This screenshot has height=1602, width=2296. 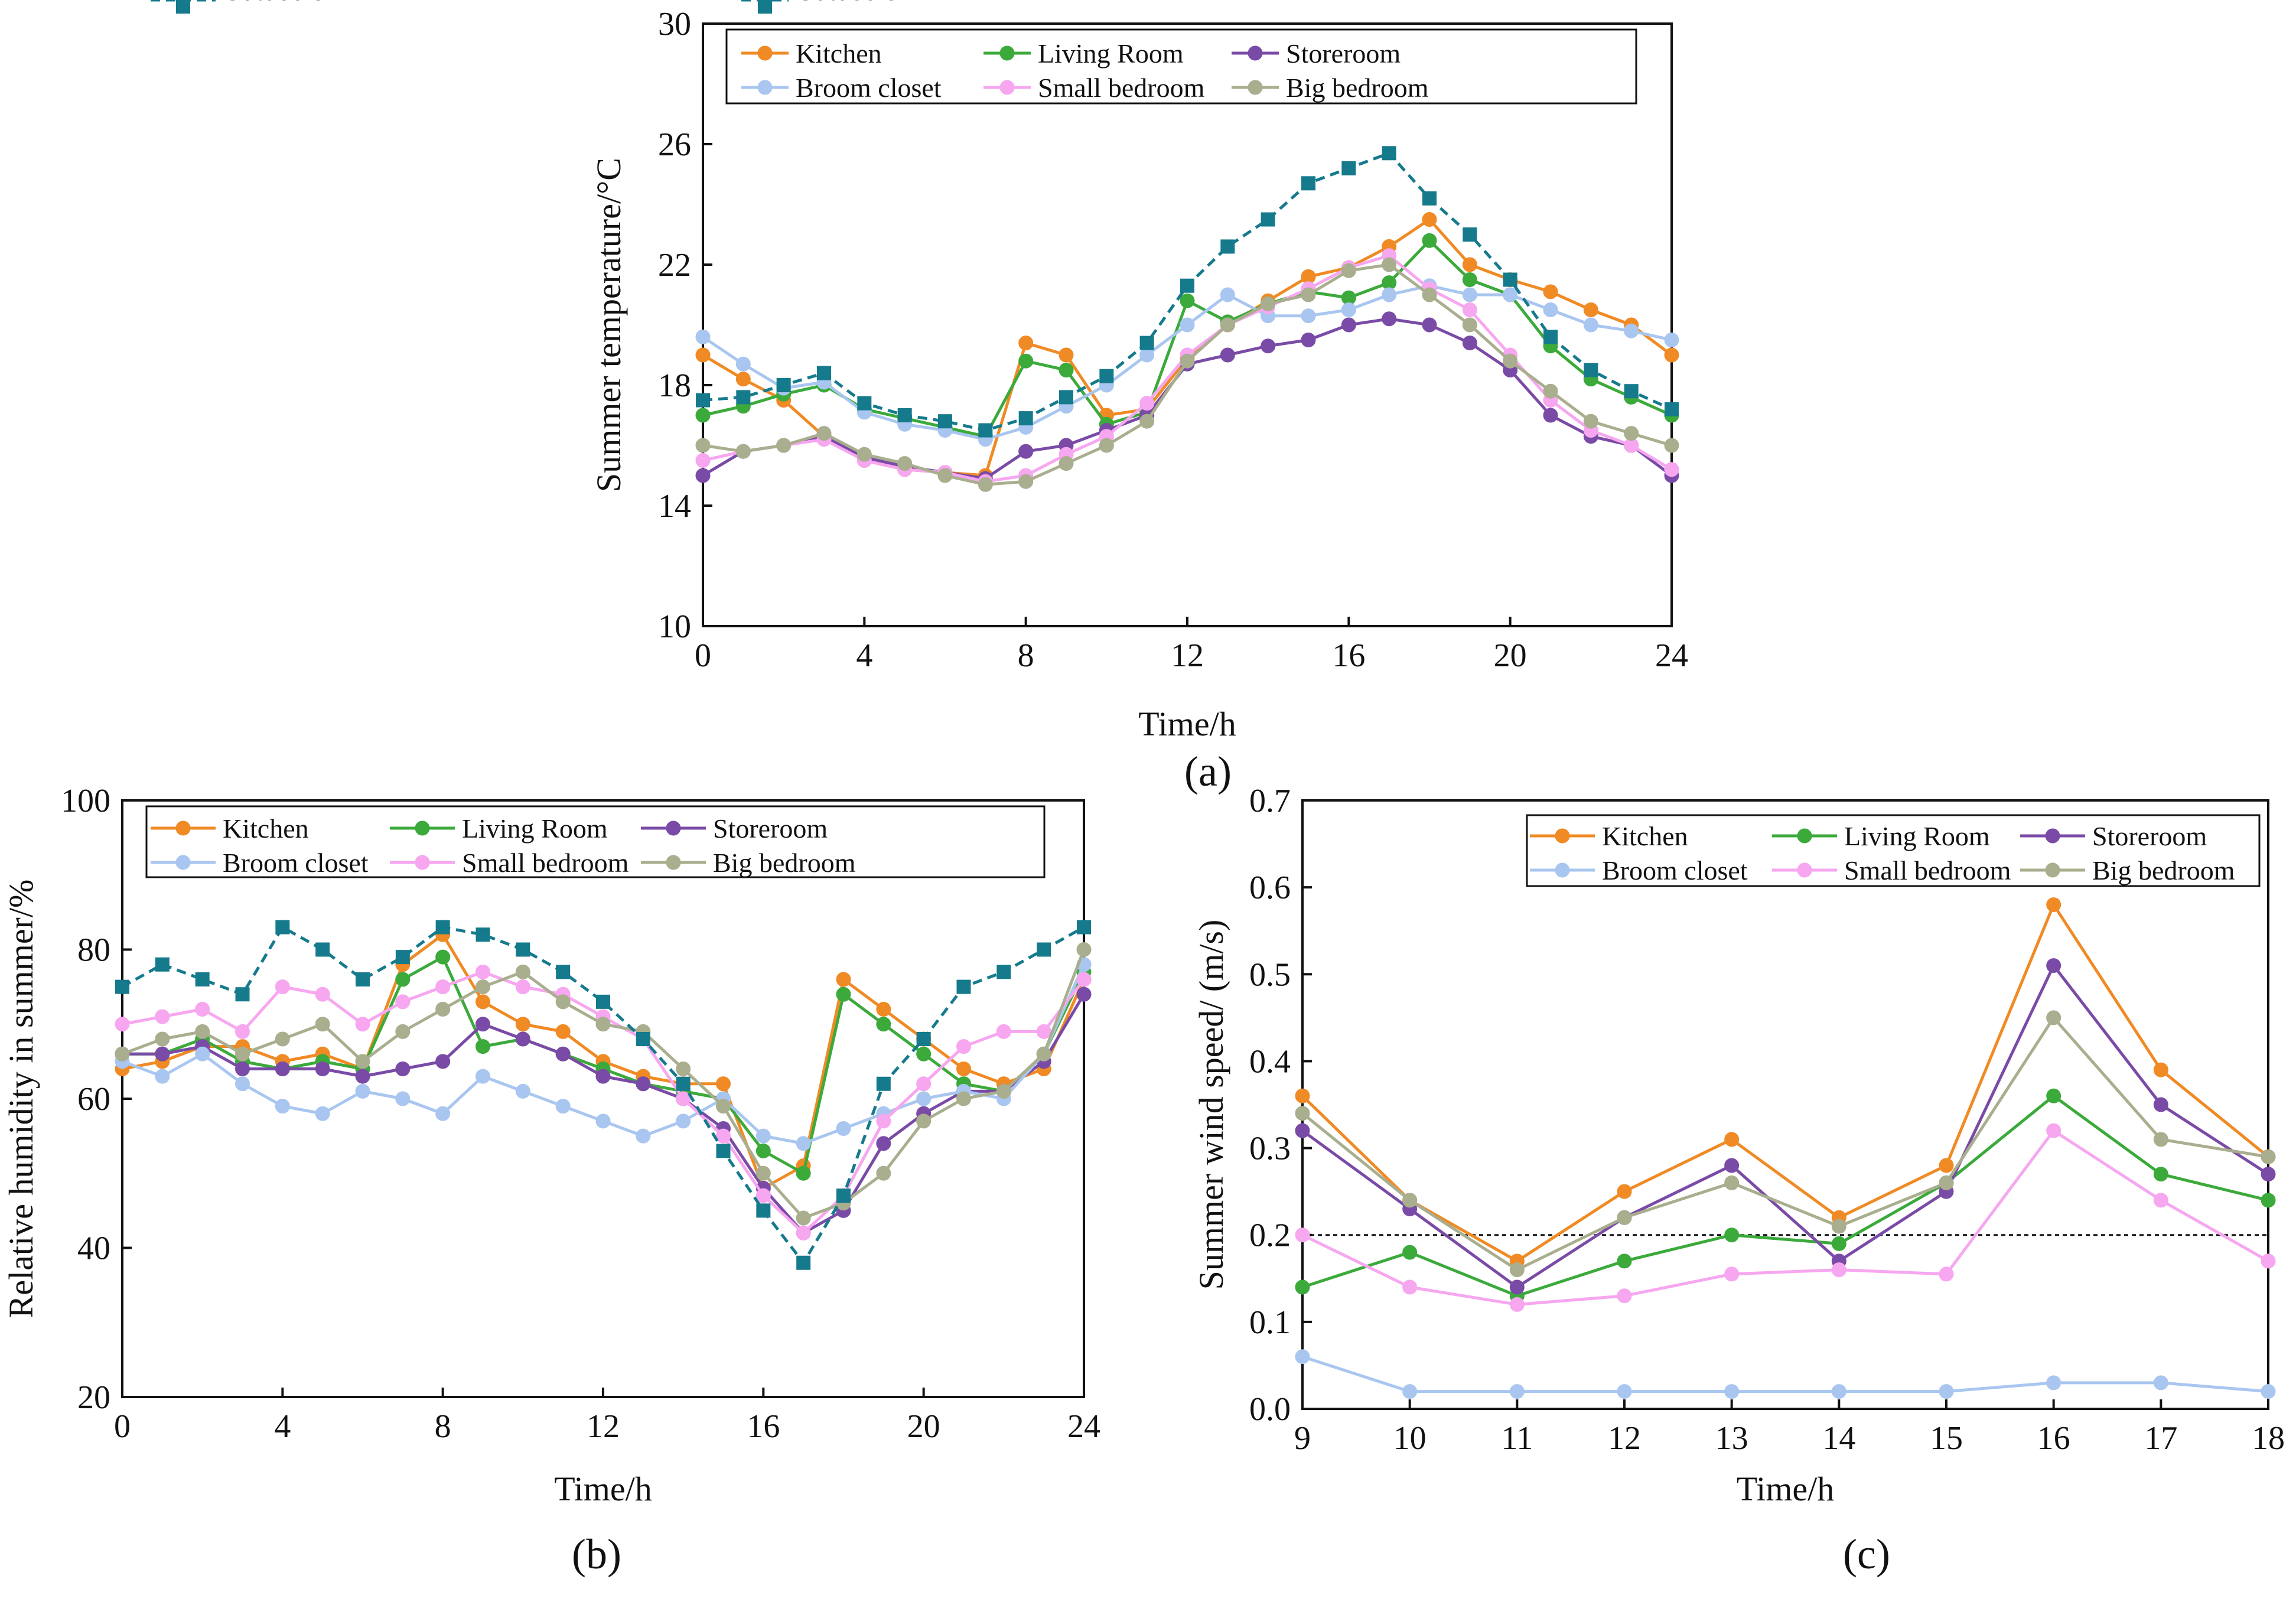 What do you see at coordinates (93, 1248) in the screenshot?
I see `y-tick-label: 40` at bounding box center [93, 1248].